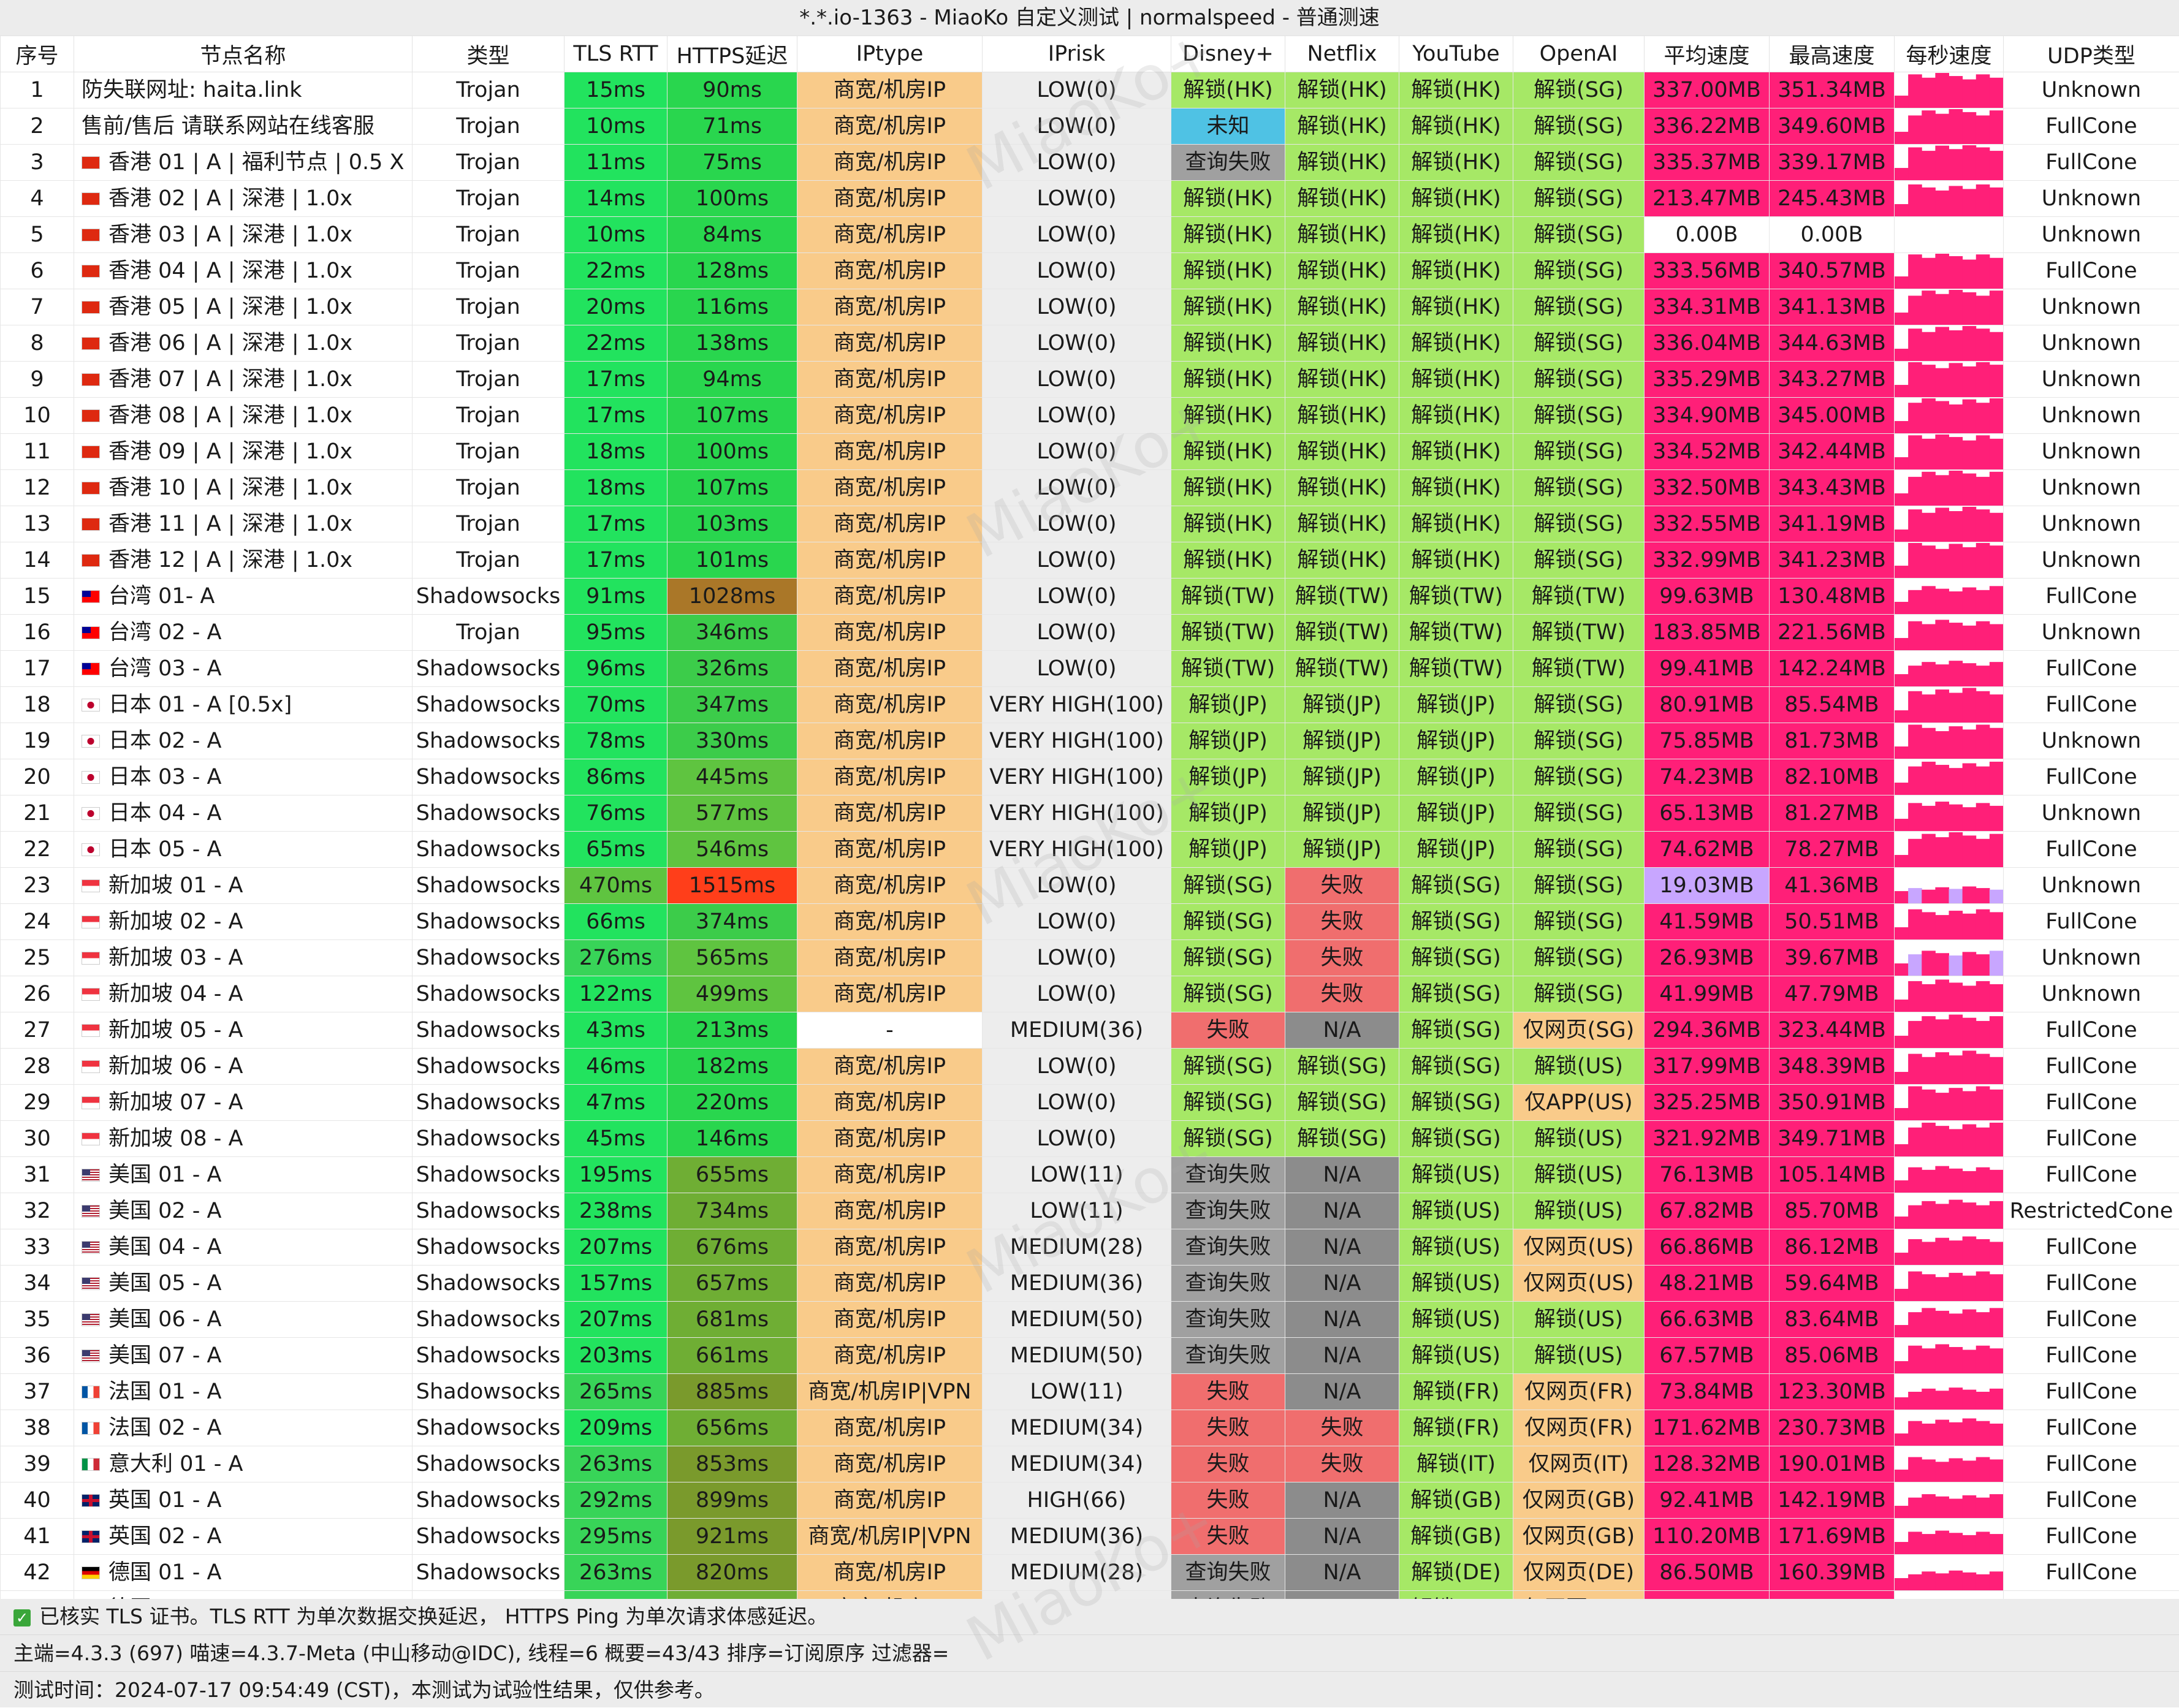 This screenshot has width=2179, height=1708. What do you see at coordinates (1579, 1500) in the screenshot?
I see `cell-openai: 仅网页(GB)` at bounding box center [1579, 1500].